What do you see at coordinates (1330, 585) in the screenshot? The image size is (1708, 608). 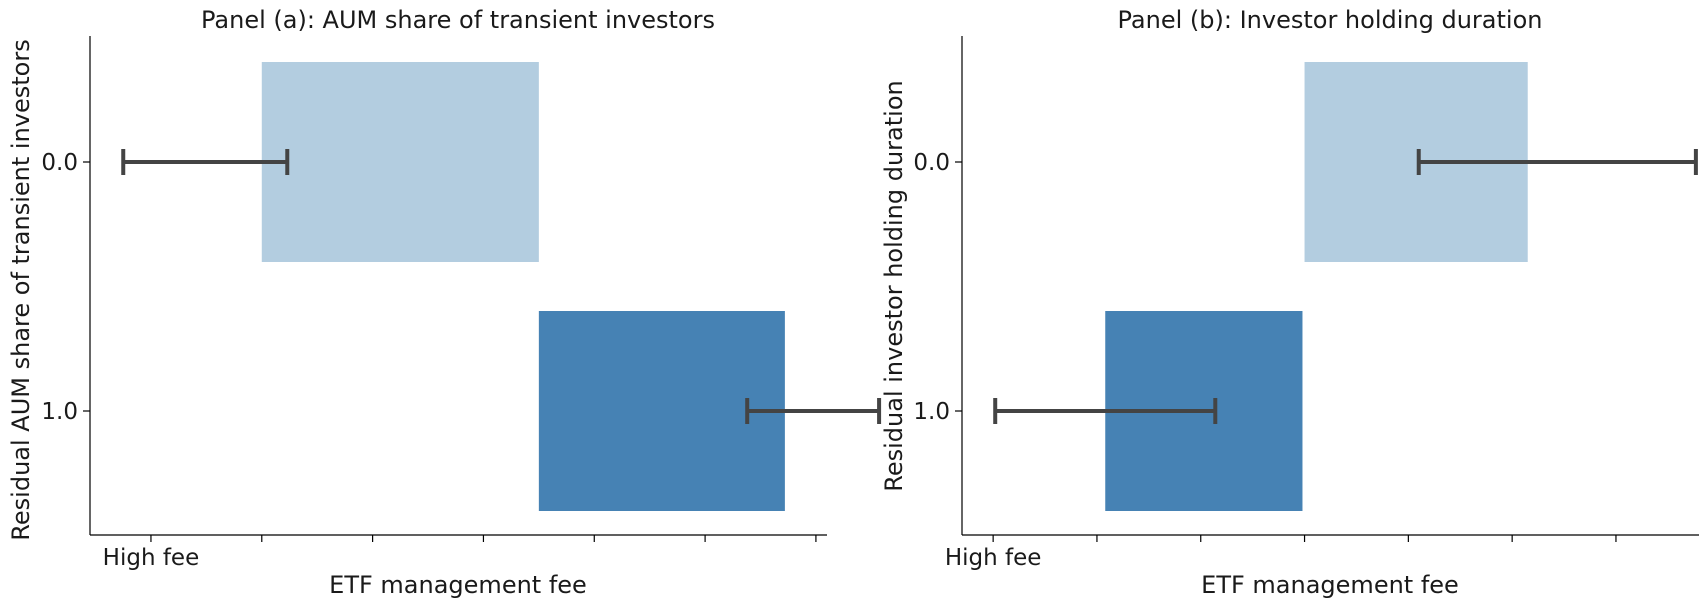 I see `panel-b-xlabel: ETF management fee` at bounding box center [1330, 585].